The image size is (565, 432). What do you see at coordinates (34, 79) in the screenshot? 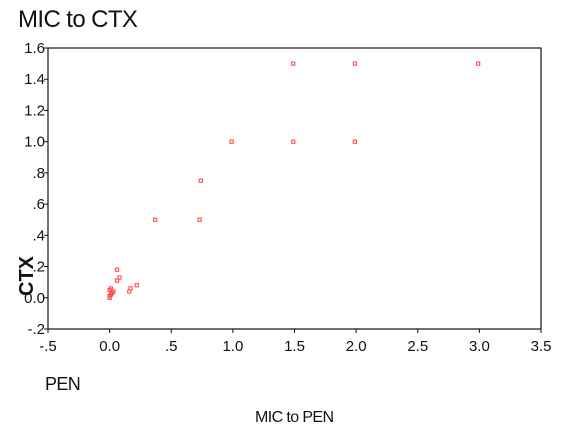
I see `y-axis-tick-label: 1.4` at bounding box center [34, 79].